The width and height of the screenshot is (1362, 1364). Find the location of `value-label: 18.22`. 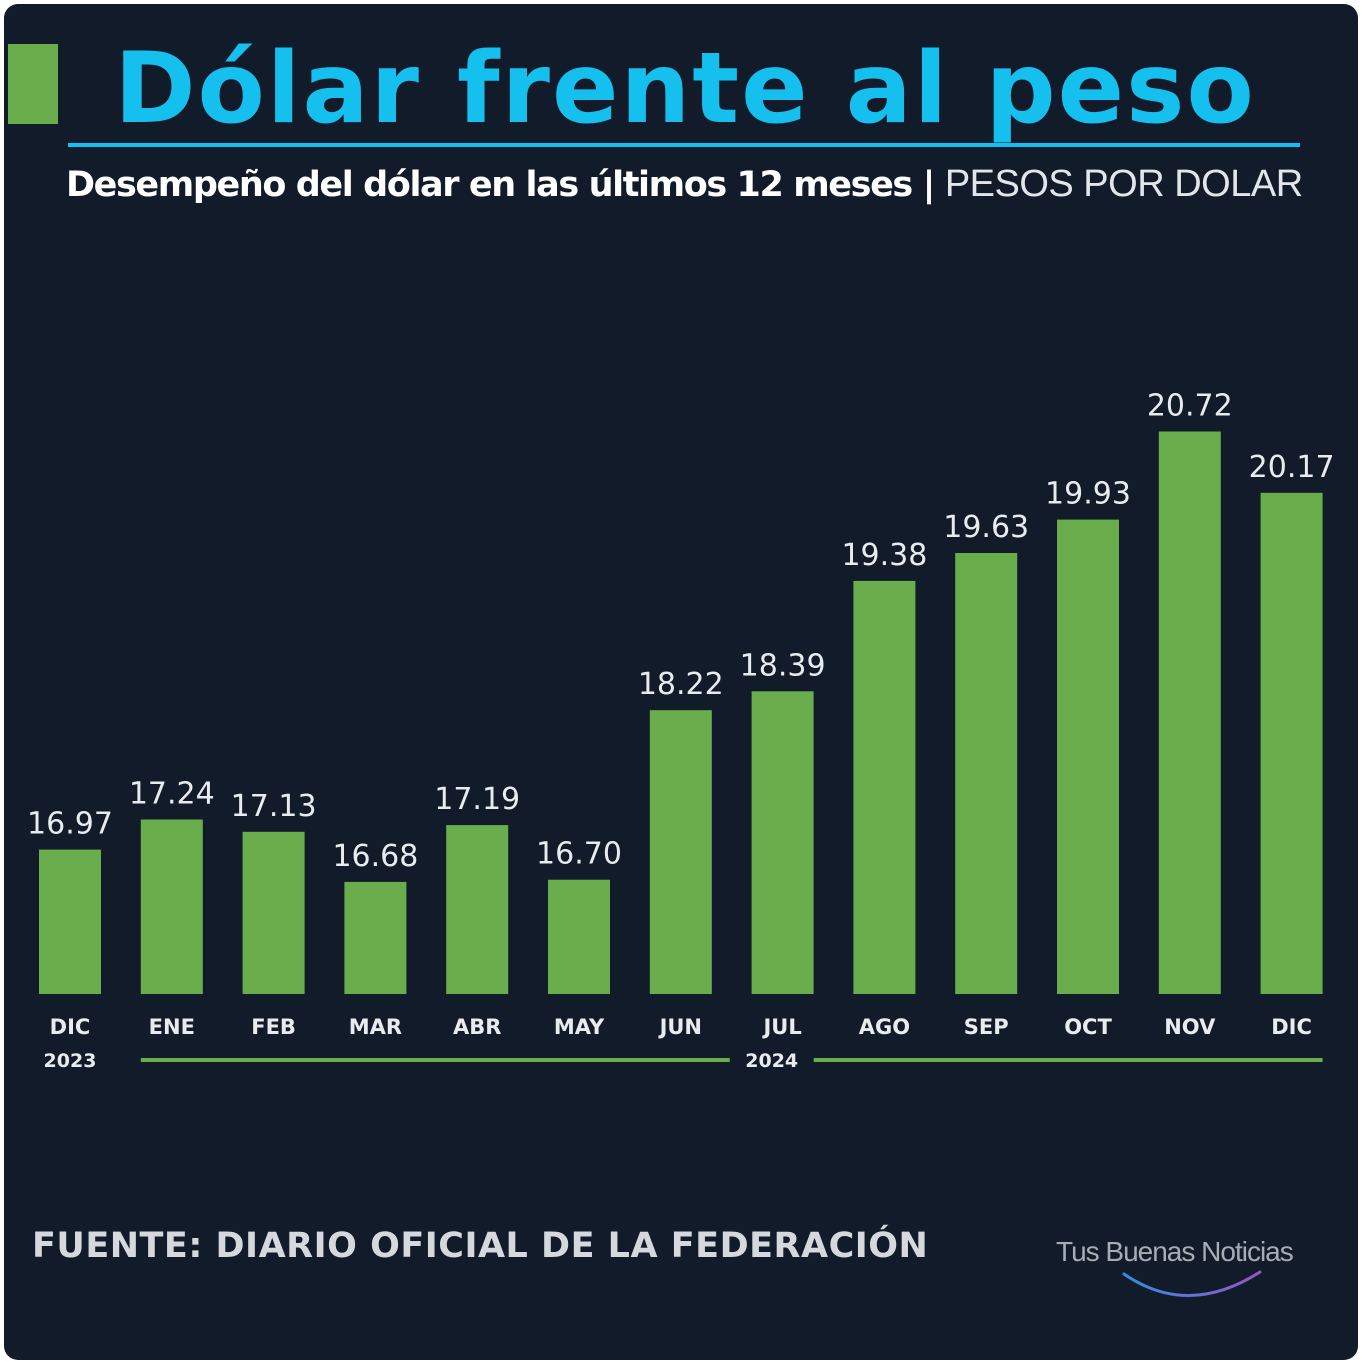

value-label: 18.22 is located at coordinates (681, 684).